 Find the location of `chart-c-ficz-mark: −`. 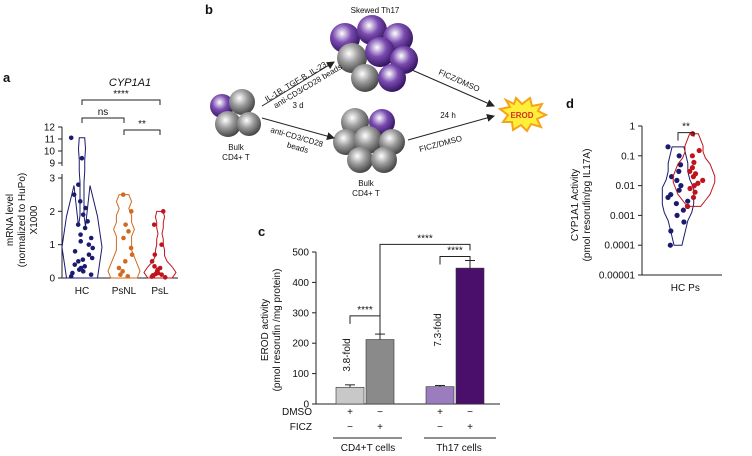

chart-c-ficz-mark: − is located at coordinates (350, 427).